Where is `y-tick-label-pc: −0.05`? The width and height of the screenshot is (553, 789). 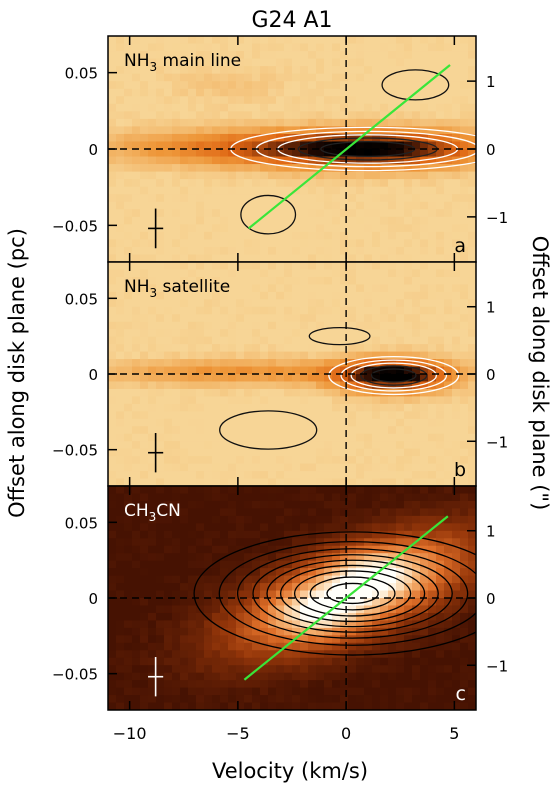
y-tick-label-pc: −0.05 is located at coordinates (75, 675).